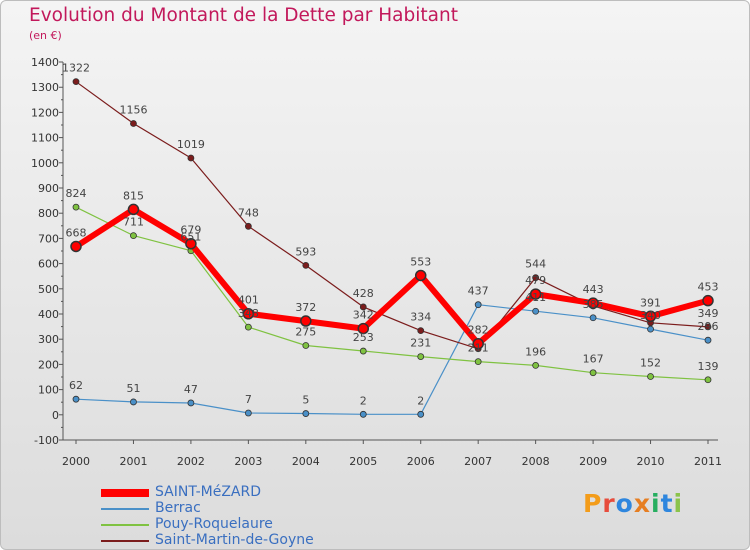 The width and height of the screenshot is (750, 550). I want to click on data-label: 282, so click(478, 330).